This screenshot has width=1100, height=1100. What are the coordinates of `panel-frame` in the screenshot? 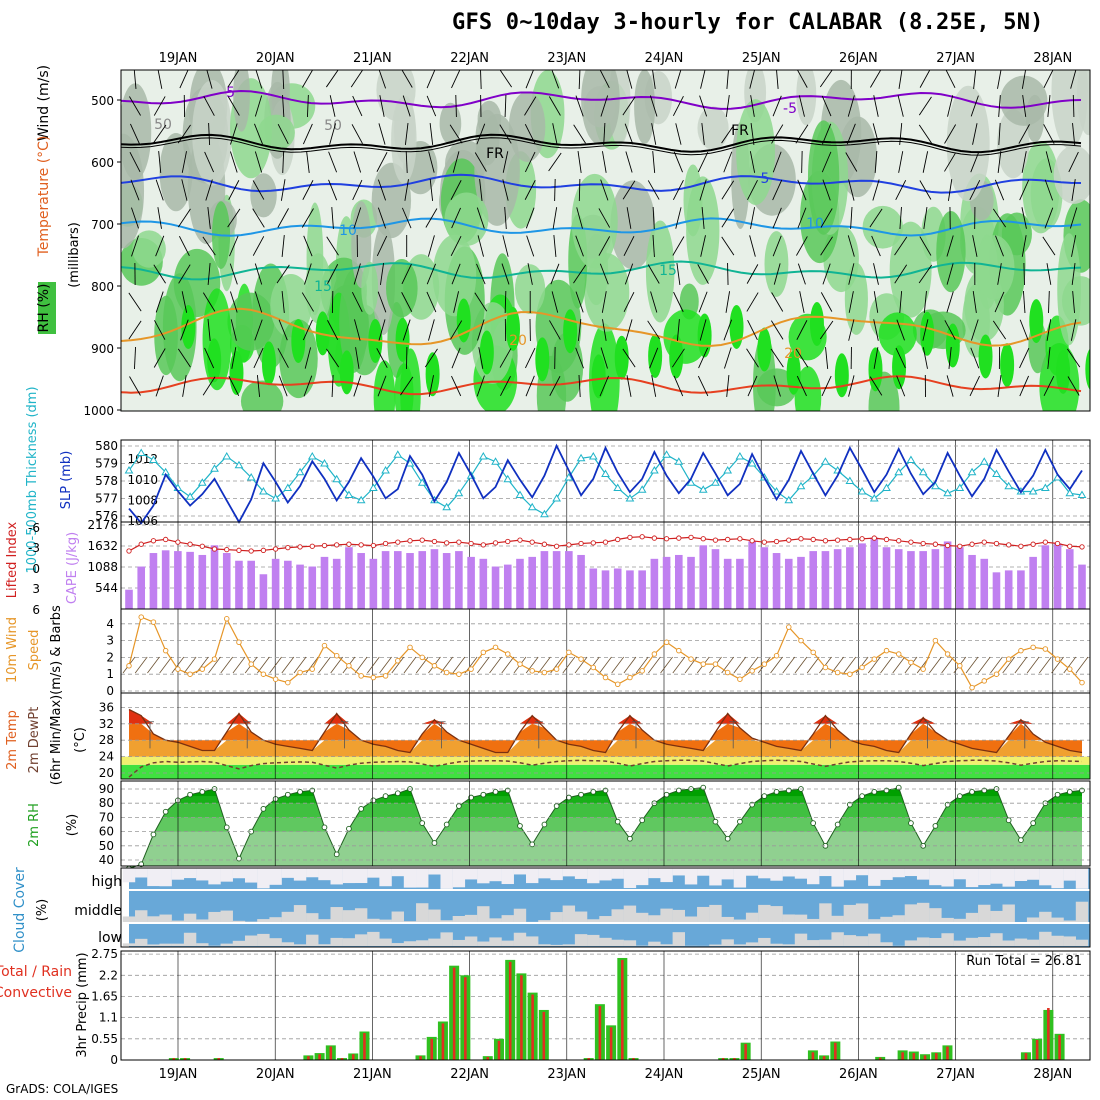 It's located at (605, 907).